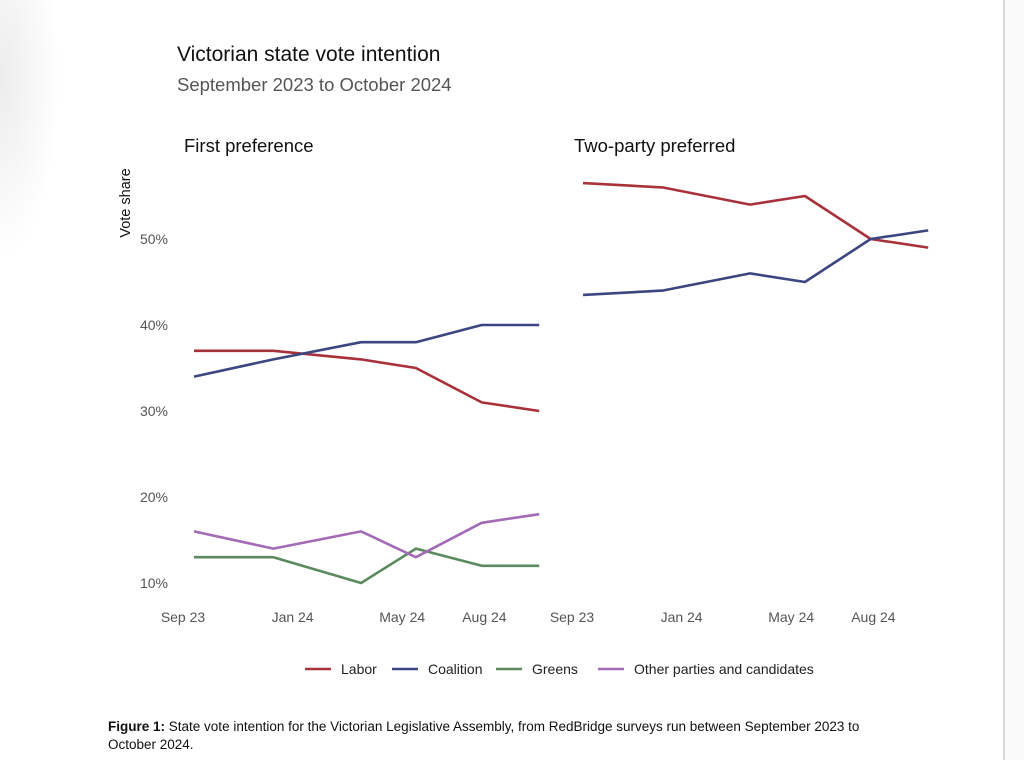  Describe the element at coordinates (366, 535) in the screenshot. I see `series-line-other-fp` at that location.